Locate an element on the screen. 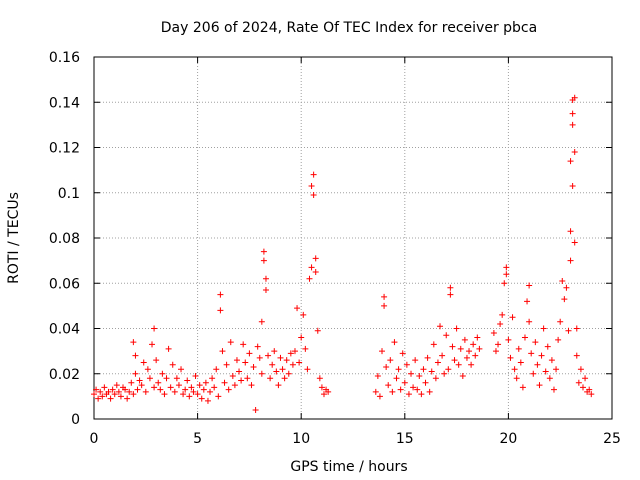 This screenshot has width=640, height=480. y-tick-label: 0.14 is located at coordinates (64, 103).